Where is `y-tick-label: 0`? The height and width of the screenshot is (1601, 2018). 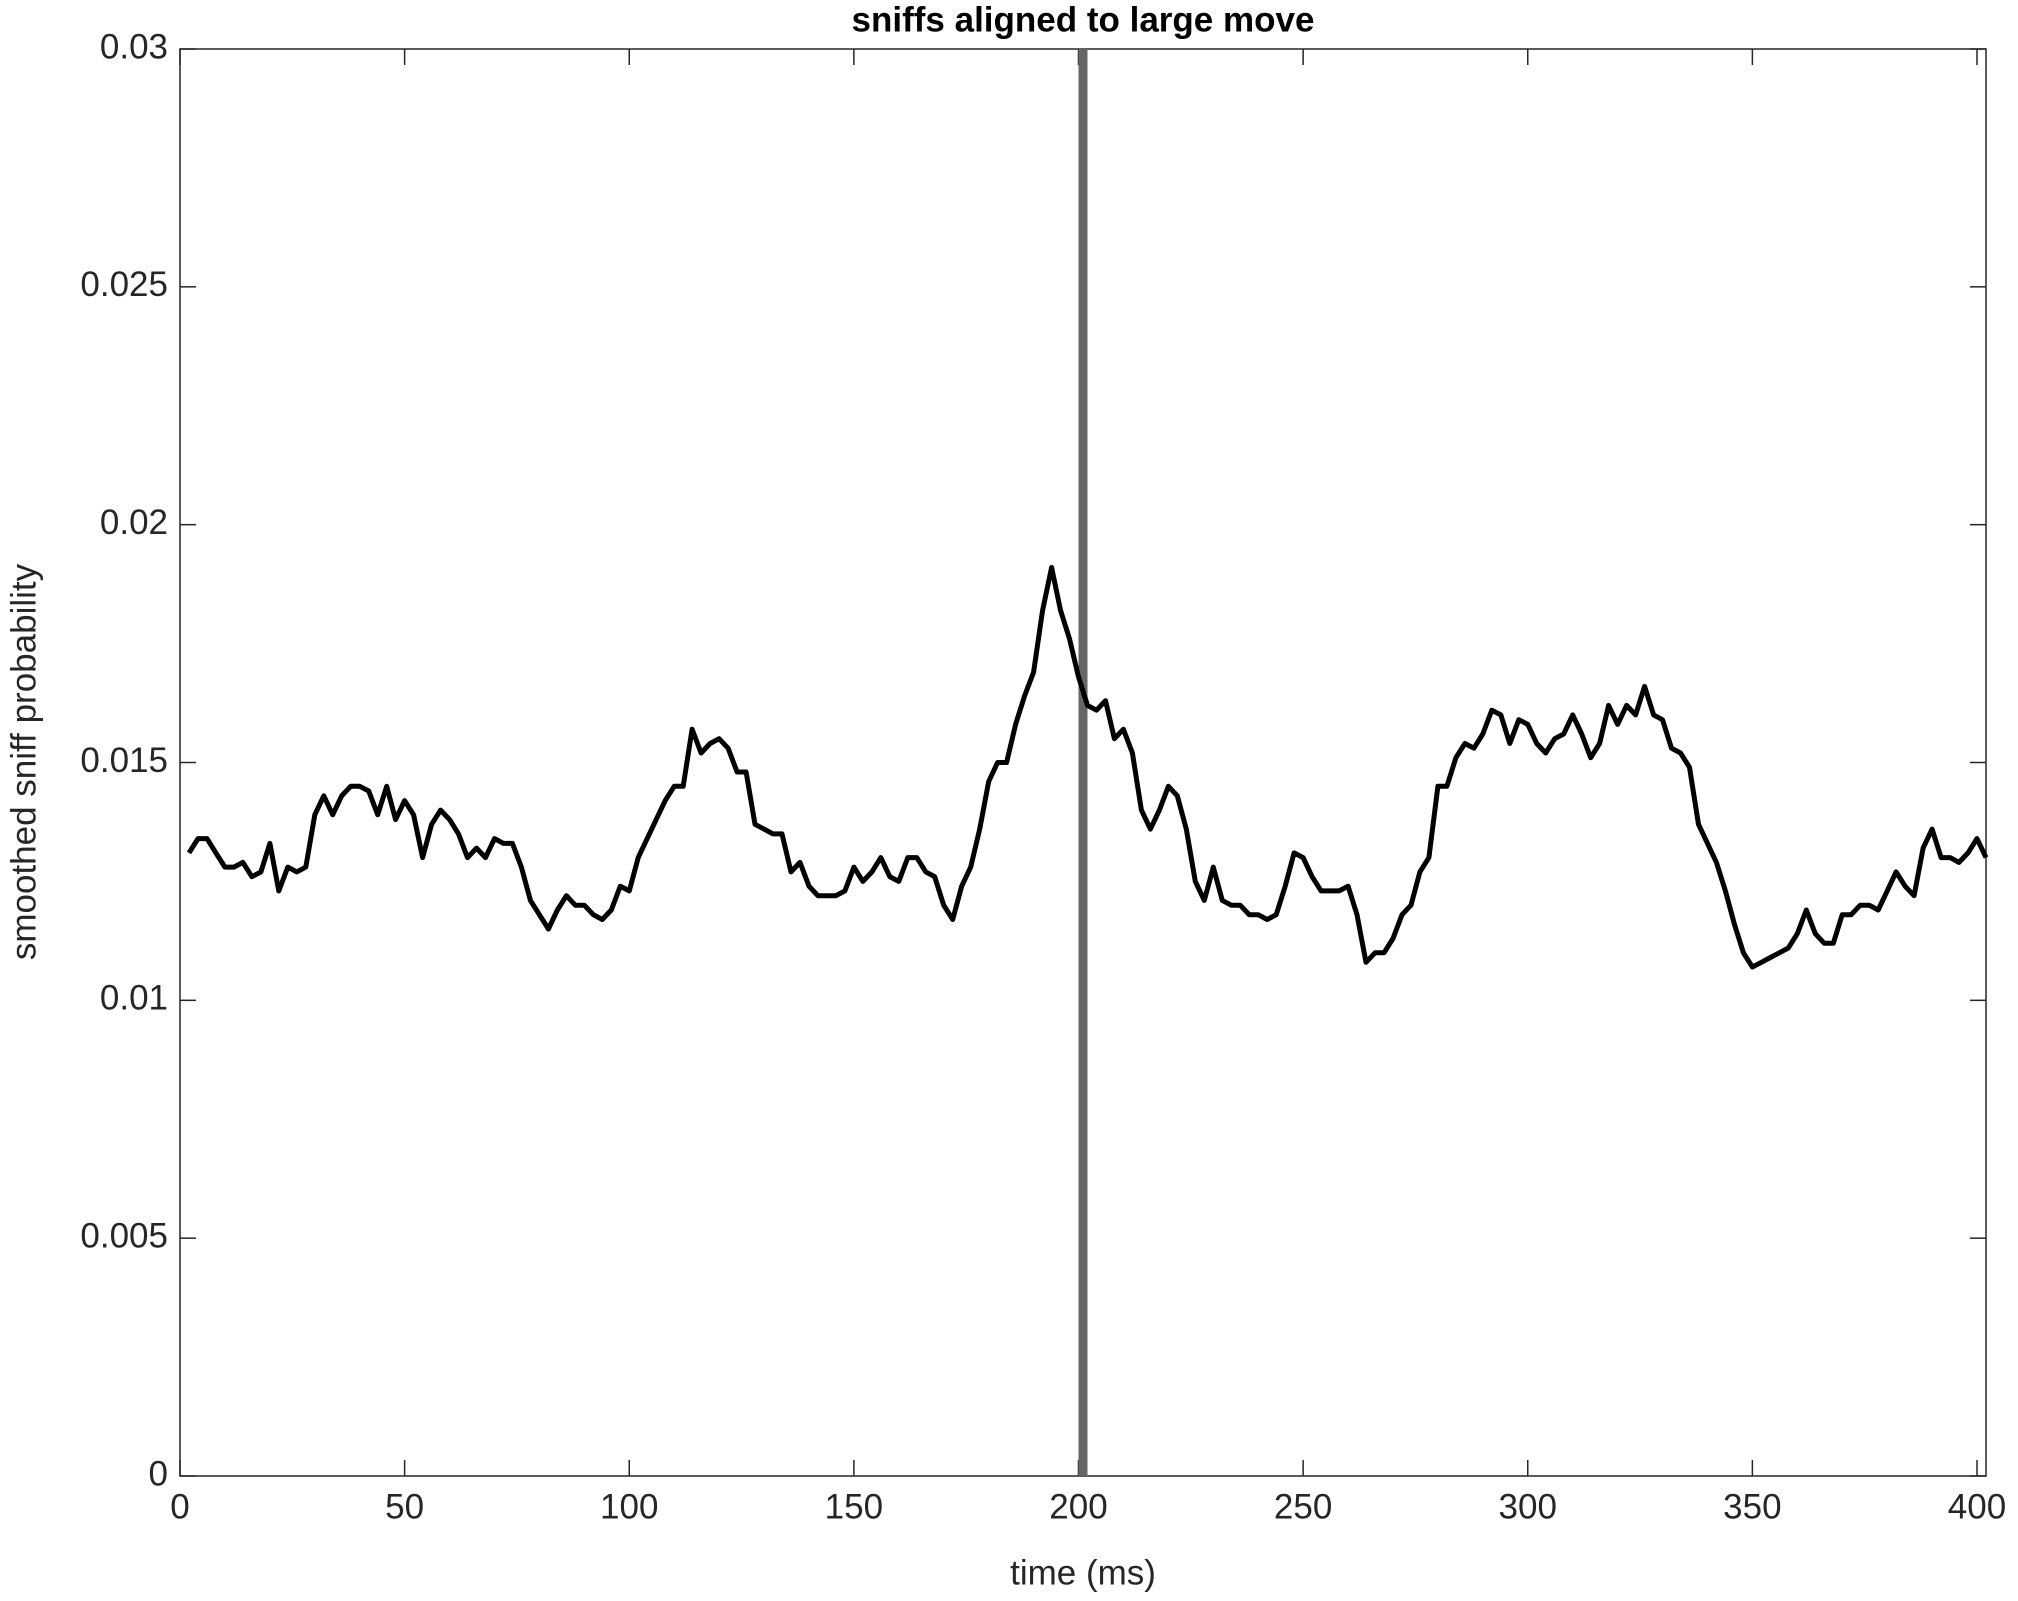
y-tick-label: 0 is located at coordinates (158, 1473).